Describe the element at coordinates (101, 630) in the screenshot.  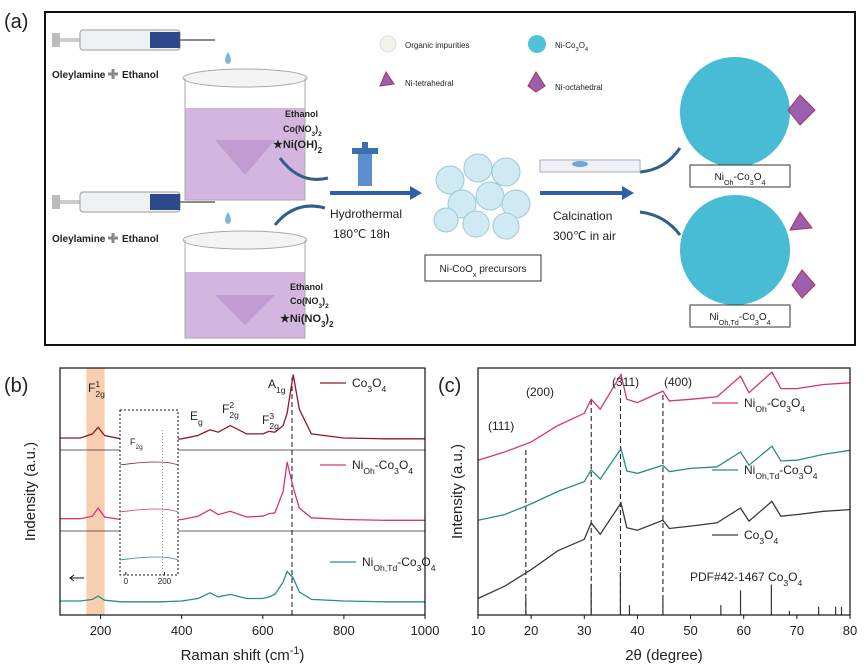
I see `x-tick-label: 200` at that location.